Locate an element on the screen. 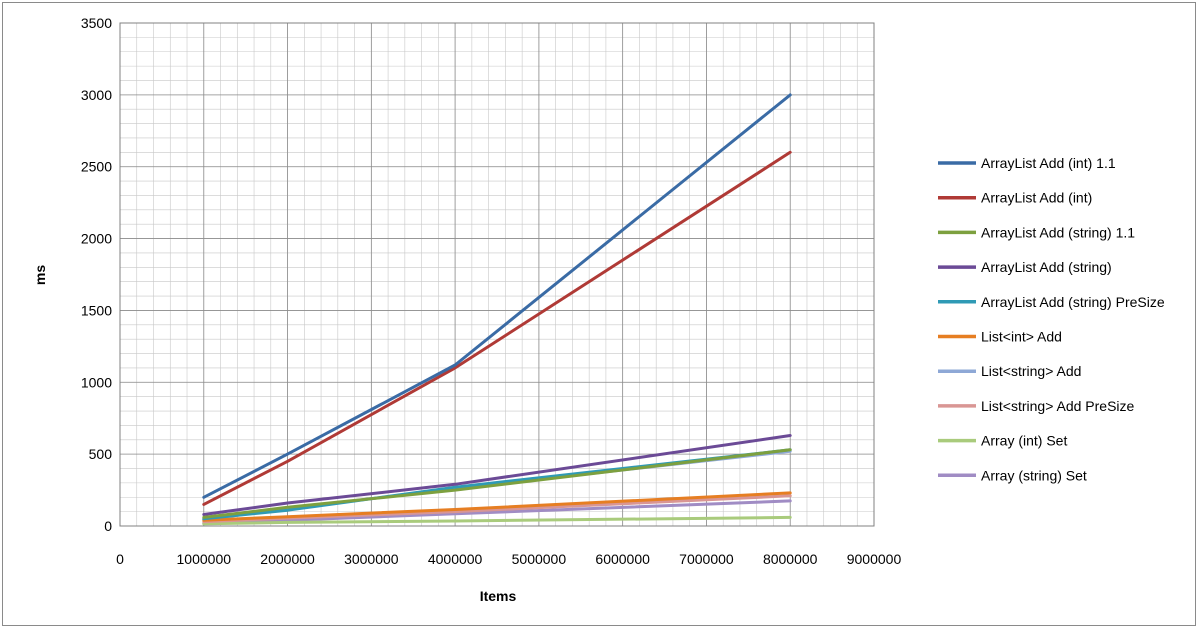  legend-label: Array (string) Set is located at coordinates (1034, 475).